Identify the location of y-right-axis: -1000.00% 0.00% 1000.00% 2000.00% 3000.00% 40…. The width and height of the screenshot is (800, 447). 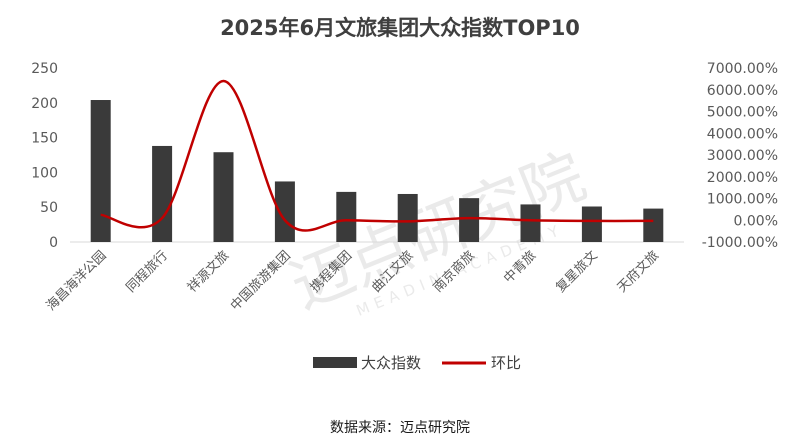
(740, 156).